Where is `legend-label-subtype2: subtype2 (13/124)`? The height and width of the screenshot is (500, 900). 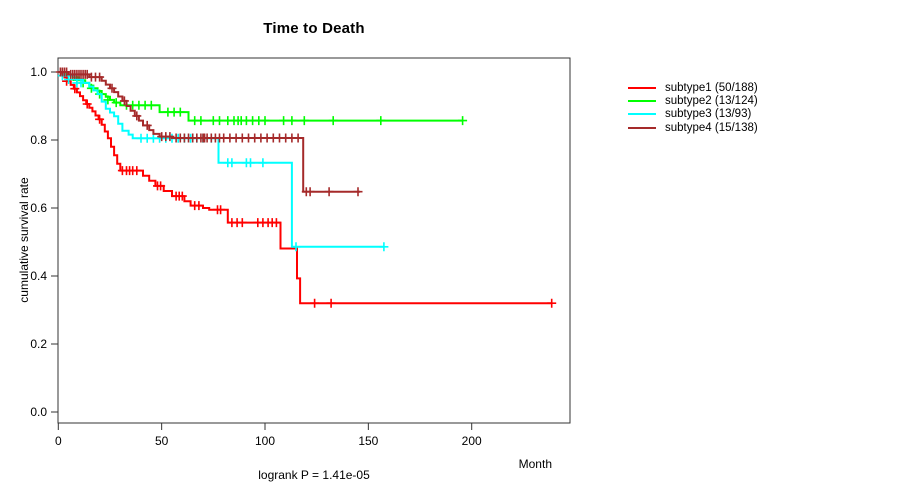
legend-label-subtype2: subtype2 (13/124) is located at coordinates (711, 101).